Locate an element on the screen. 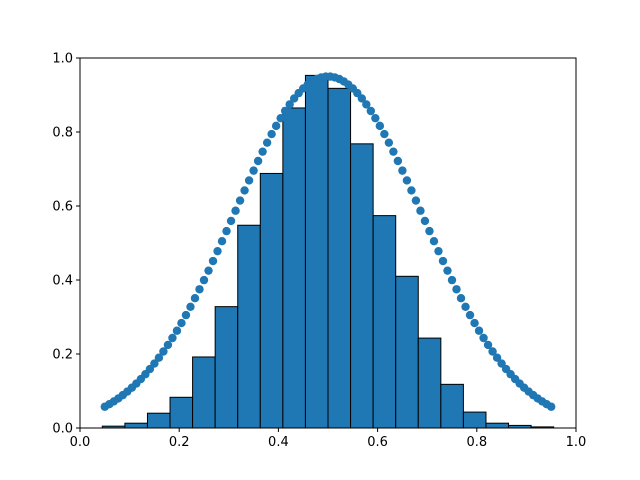 This screenshot has height=480, width=640. y-axis: 0.0 0.2 0.4 0.6 0.8 1.0 is located at coordinates (66, 244).